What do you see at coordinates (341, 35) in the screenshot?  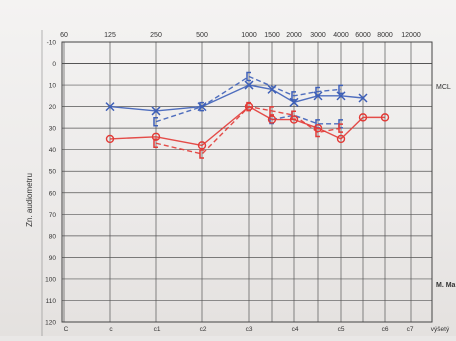 I see `x-tick-label: 4000` at bounding box center [341, 35].